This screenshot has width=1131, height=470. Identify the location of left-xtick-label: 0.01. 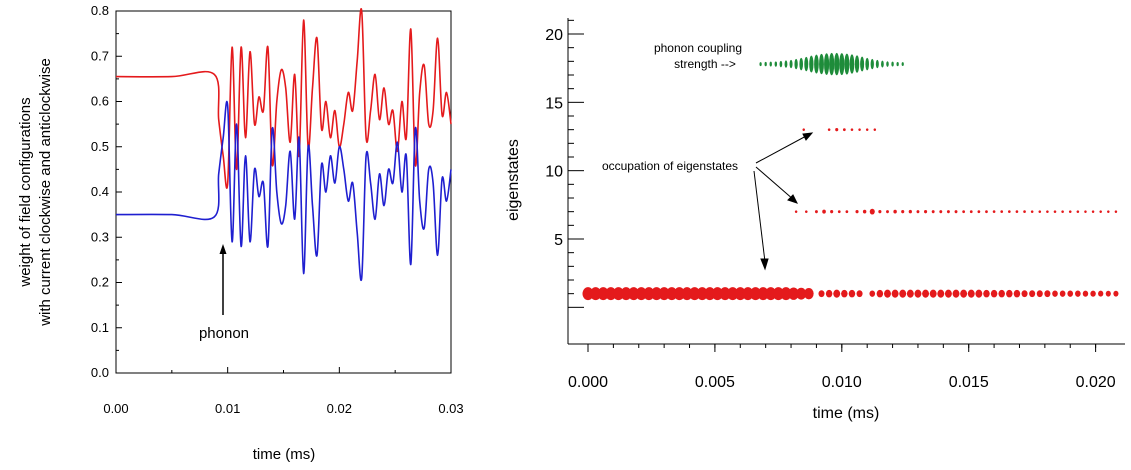
(227, 408).